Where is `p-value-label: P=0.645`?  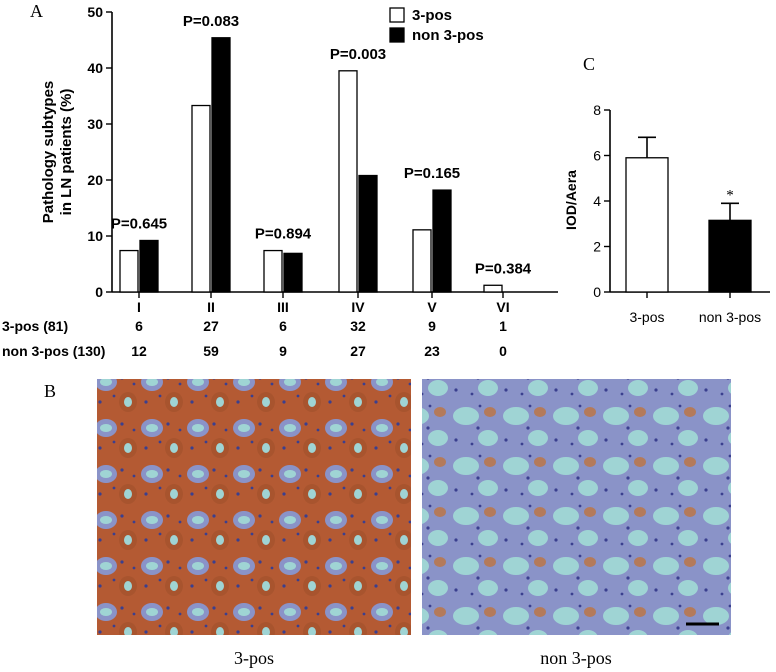 p-value-label: P=0.645 is located at coordinates (139, 223).